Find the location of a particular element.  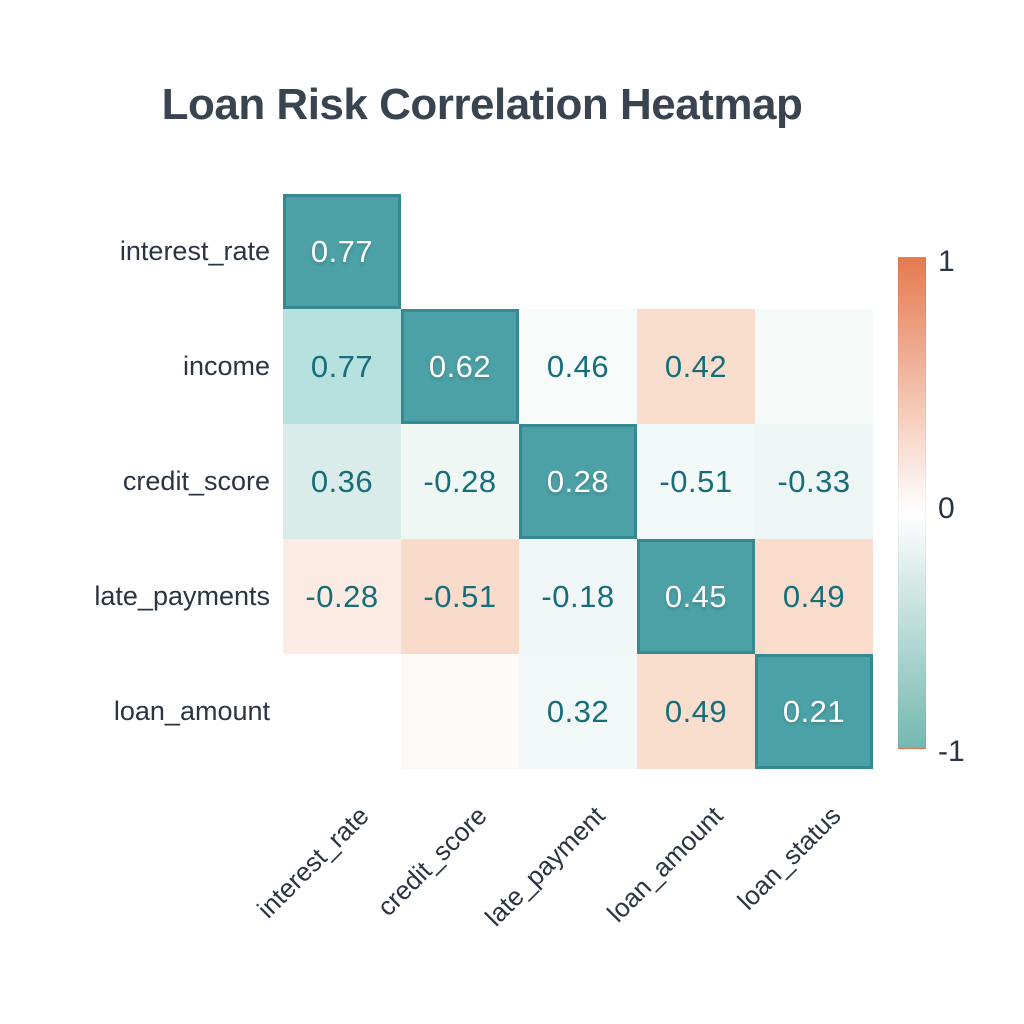

cell-value: 0.21 is located at coordinates (814, 711).